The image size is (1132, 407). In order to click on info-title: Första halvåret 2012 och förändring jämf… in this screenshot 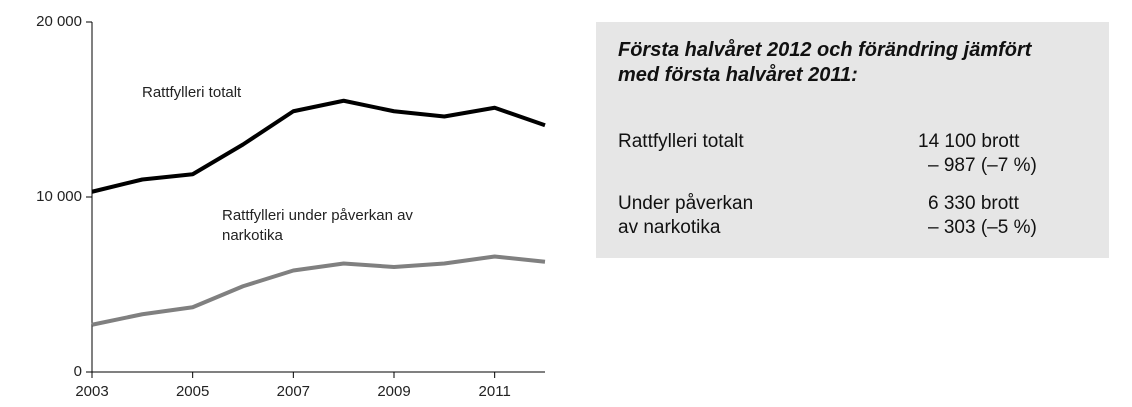, I will do `click(825, 62)`.